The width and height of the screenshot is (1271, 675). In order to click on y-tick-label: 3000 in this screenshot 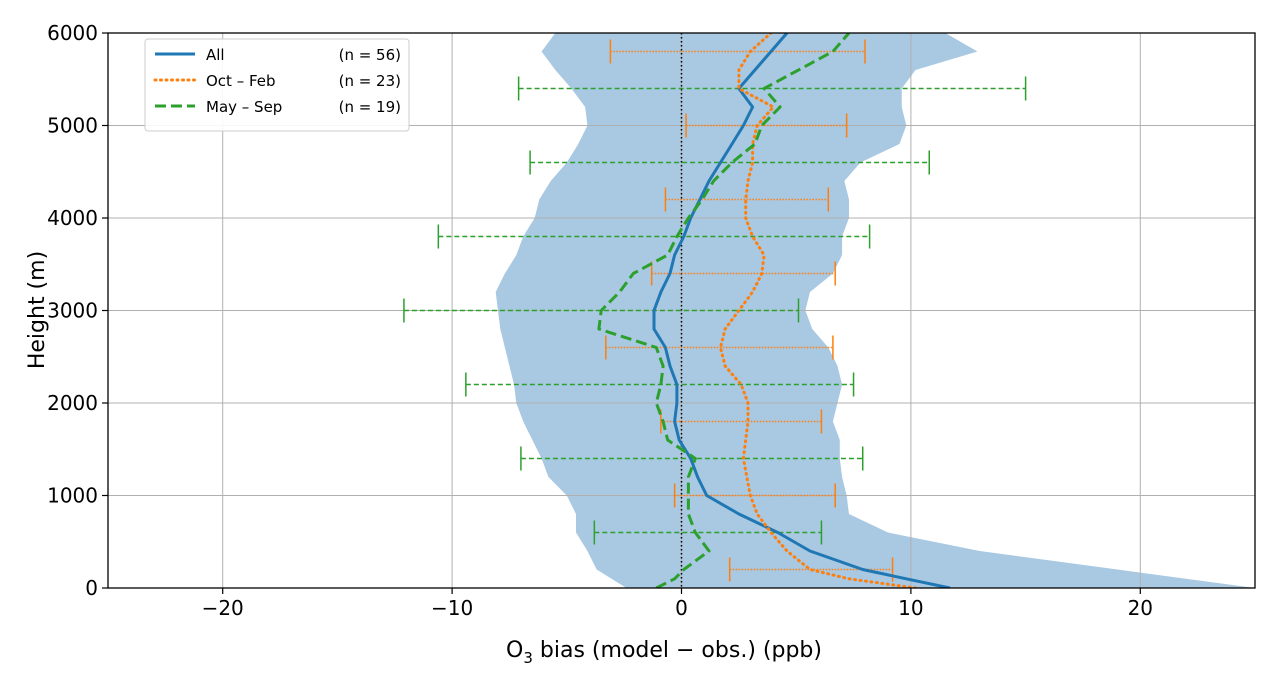, I will do `click(72, 311)`.